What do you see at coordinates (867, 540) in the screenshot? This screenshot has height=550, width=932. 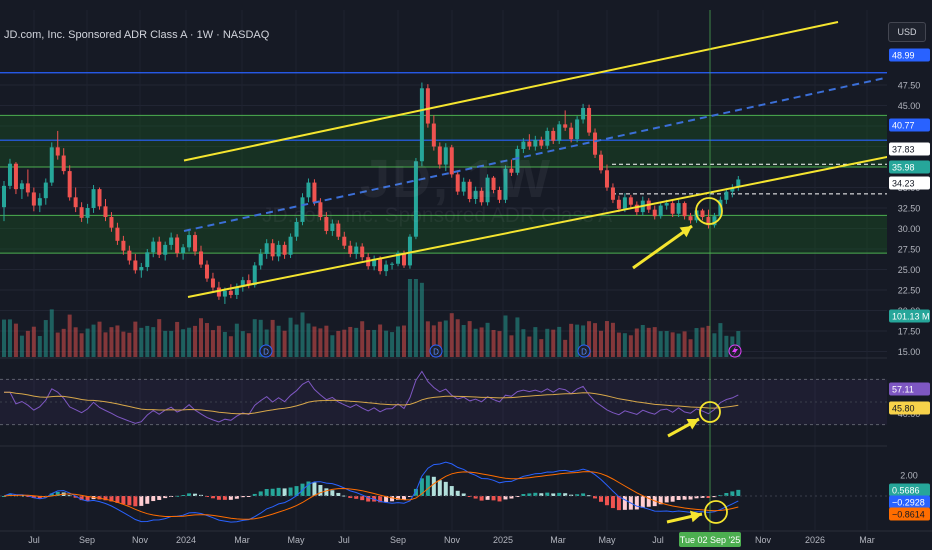 I see `time-tick-label: Mar` at bounding box center [867, 540].